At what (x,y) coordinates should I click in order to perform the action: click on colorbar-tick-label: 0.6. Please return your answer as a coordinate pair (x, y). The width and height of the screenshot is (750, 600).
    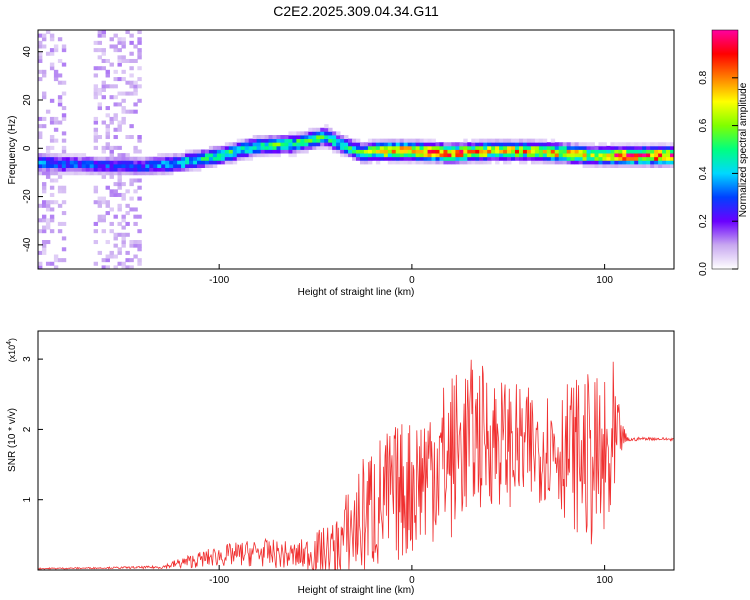
    Looking at the image, I should click on (703, 125).